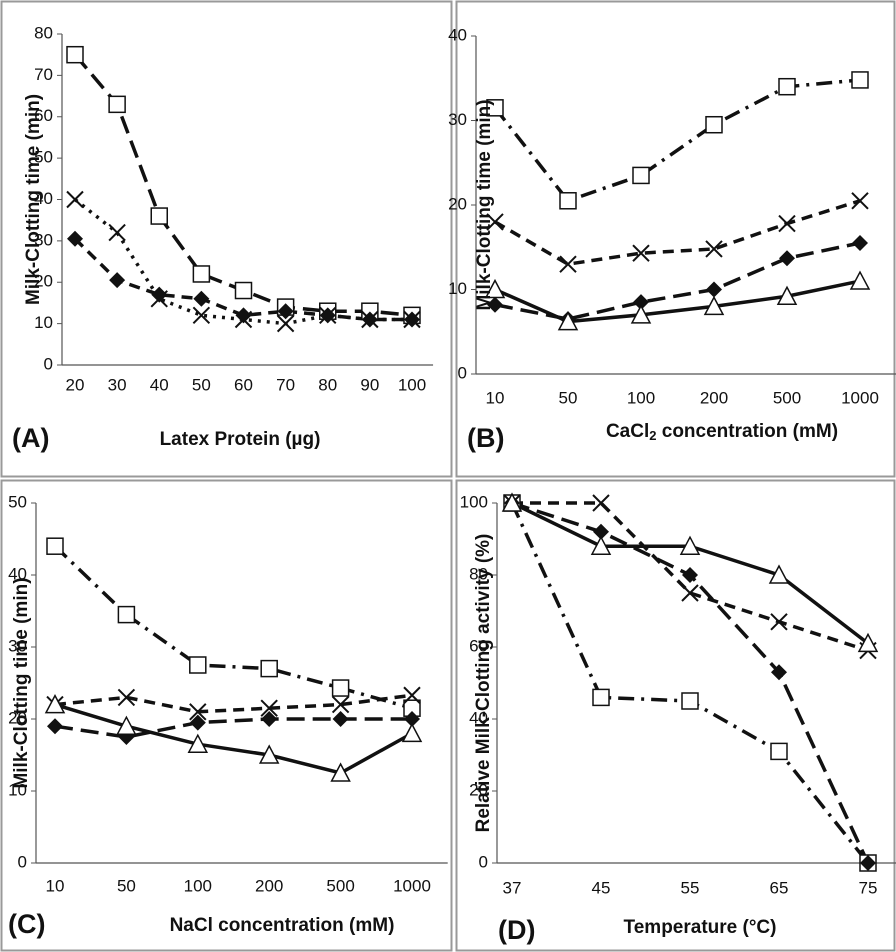  What do you see at coordinates (30, 438) in the screenshot?
I see `panel-label: (A)` at bounding box center [30, 438].